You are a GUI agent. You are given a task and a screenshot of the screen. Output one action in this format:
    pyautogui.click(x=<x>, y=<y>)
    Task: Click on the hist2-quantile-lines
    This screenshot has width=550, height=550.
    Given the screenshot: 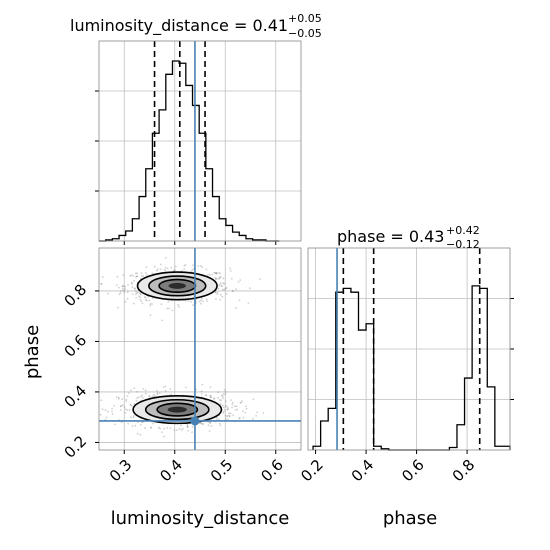 What is the action you would take?
    pyautogui.click(x=411, y=349)
    